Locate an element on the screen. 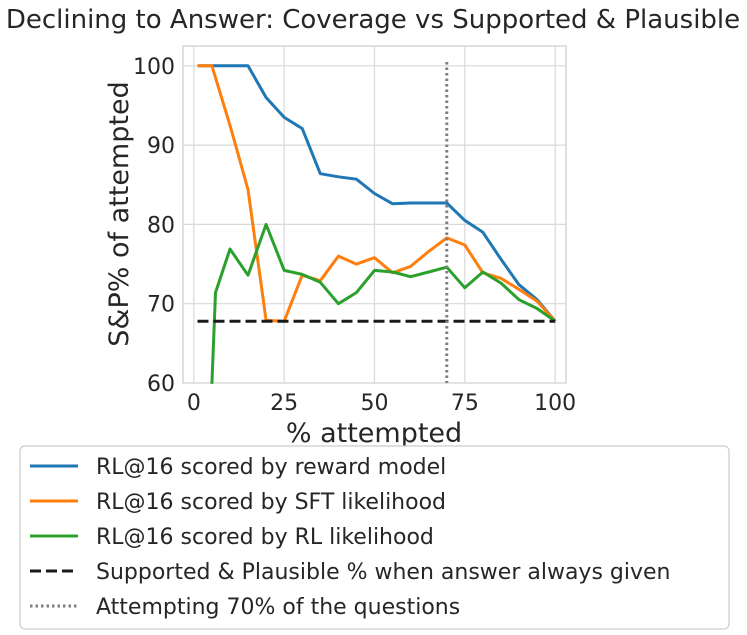  legend-label: RL@16 scored by RL likelihood is located at coordinates (265, 537).